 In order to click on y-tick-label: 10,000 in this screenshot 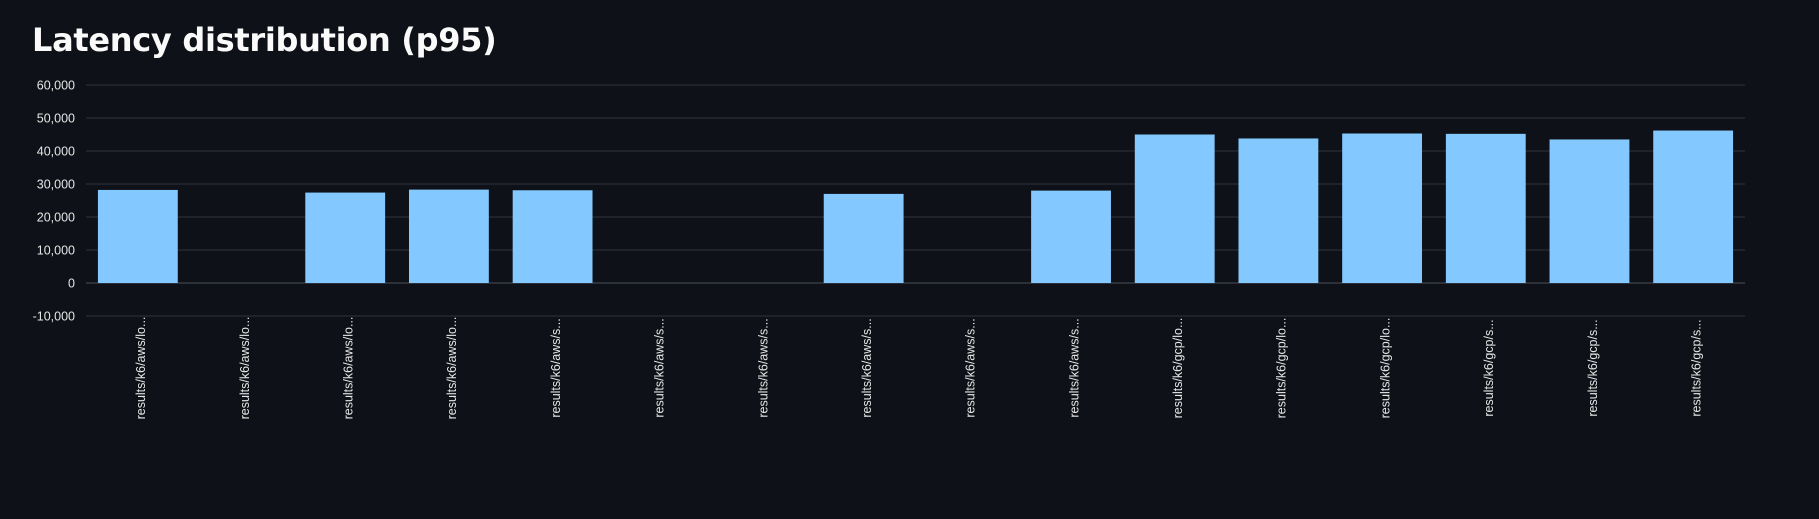, I will do `click(56, 251)`.